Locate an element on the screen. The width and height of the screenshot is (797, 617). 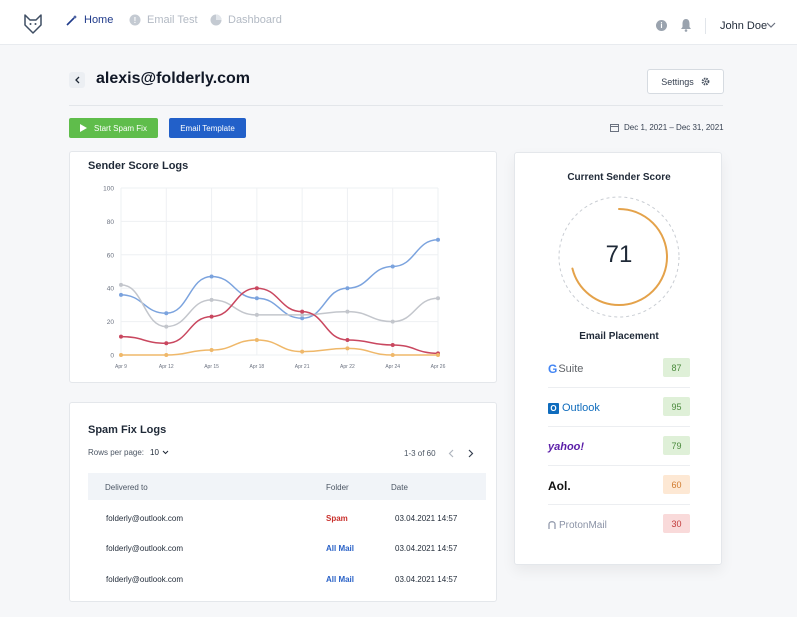
nav-item-home: Home is located at coordinates (89, 20).